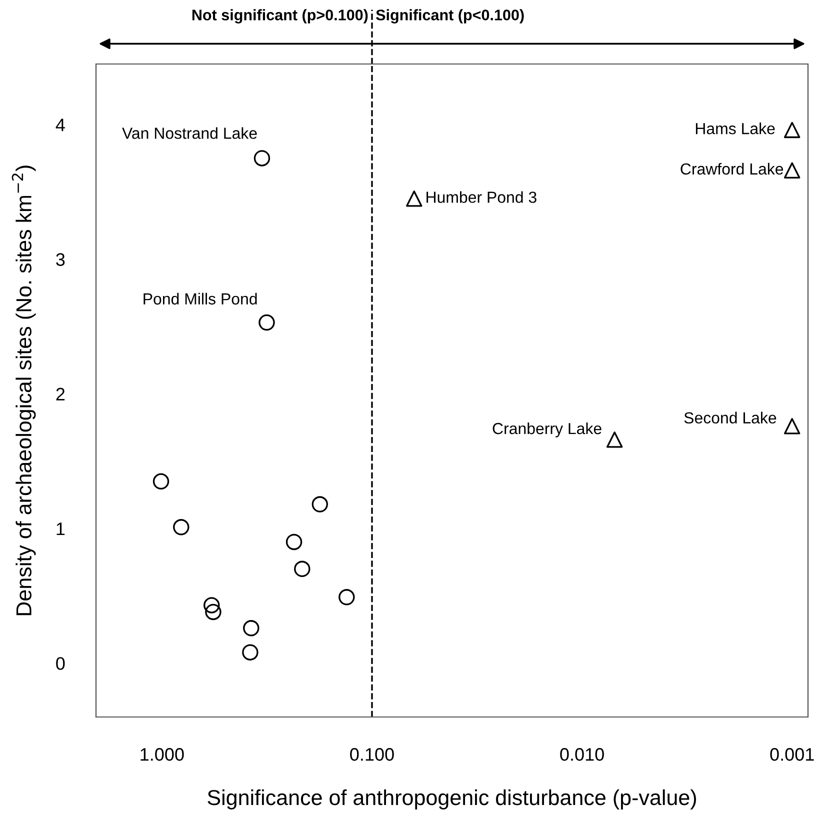 The width and height of the screenshot is (823, 825). I want to click on annotation: Hams Lake, so click(735, 128).